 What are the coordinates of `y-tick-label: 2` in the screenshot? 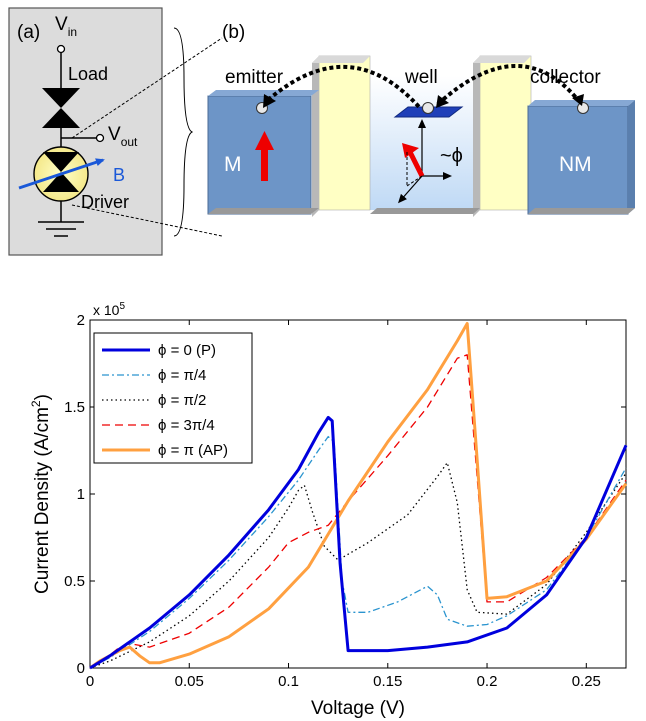 It's located at (81, 320).